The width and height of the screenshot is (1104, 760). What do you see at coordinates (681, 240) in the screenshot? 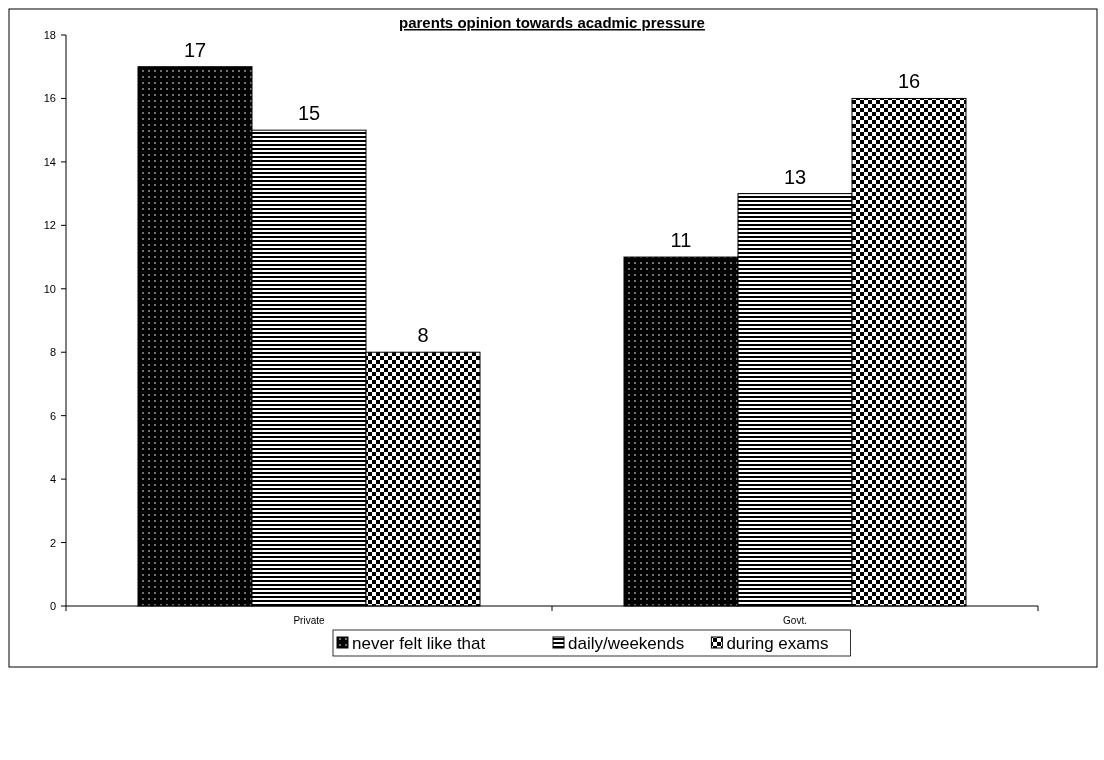
I see `data-label: 11` at bounding box center [681, 240].